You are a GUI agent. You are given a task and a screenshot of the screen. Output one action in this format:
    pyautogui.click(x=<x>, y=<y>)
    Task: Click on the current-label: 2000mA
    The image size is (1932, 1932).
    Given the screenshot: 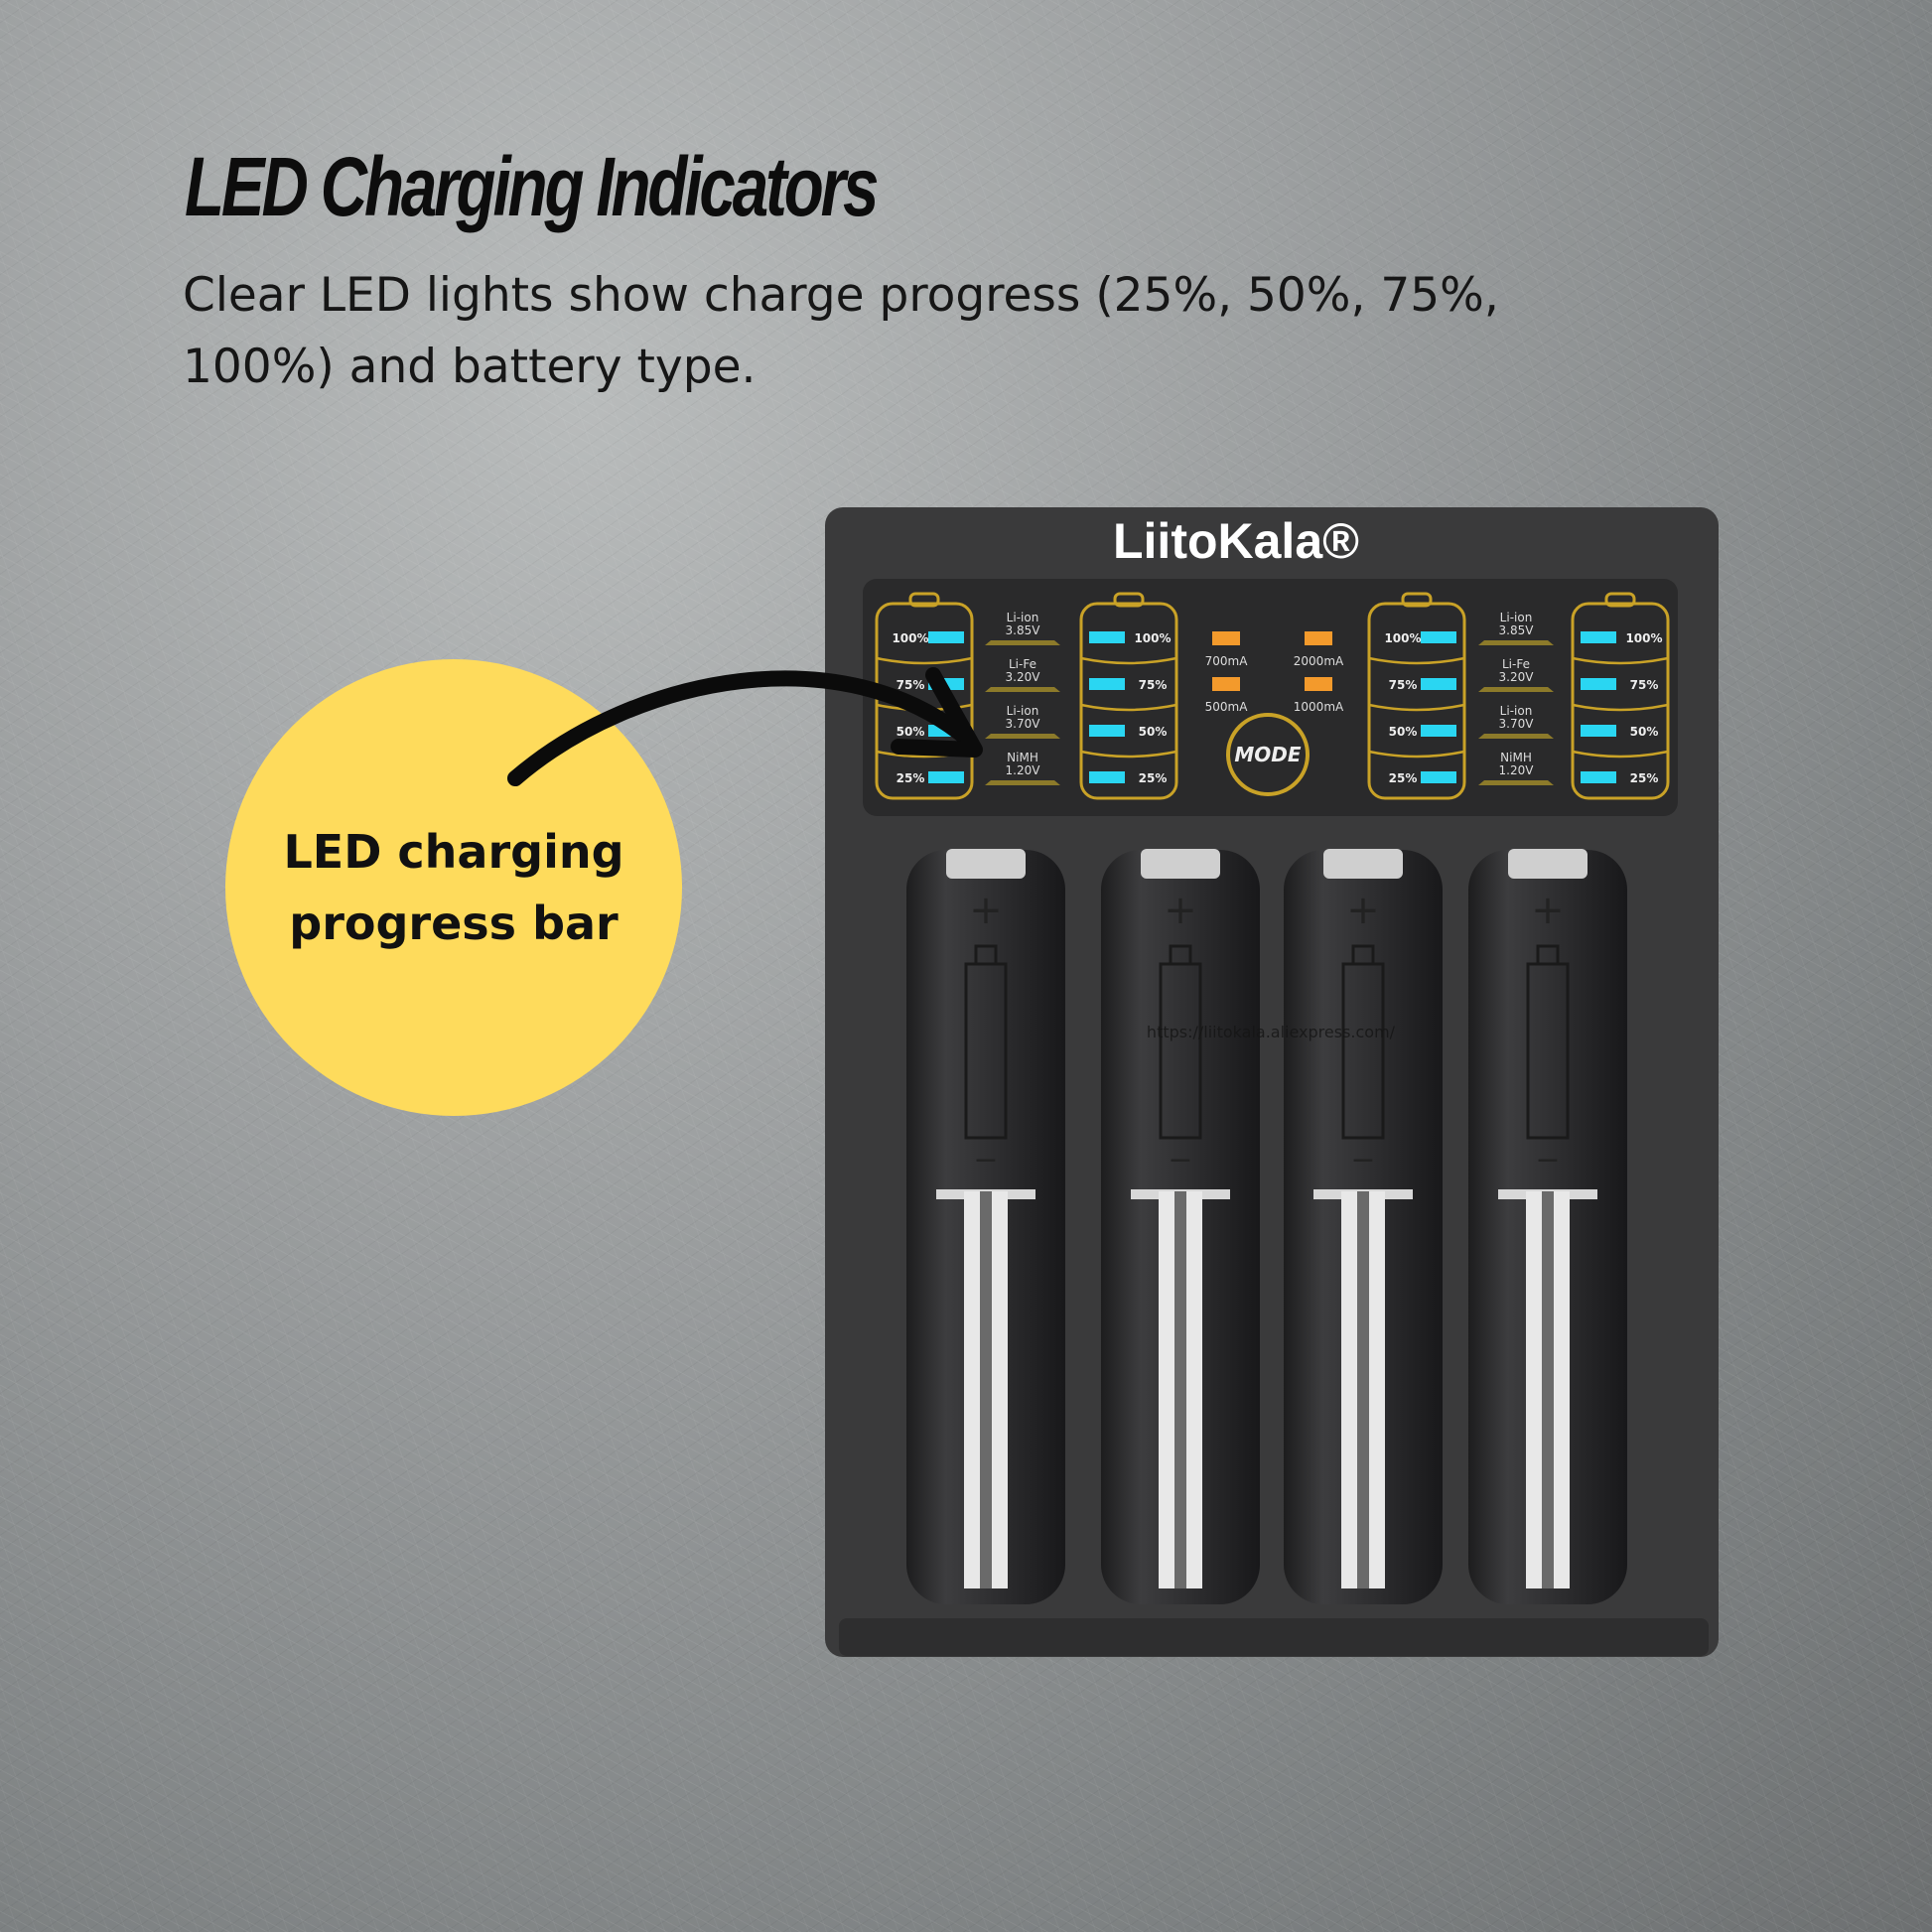 What is the action you would take?
    pyautogui.click(x=1319, y=661)
    